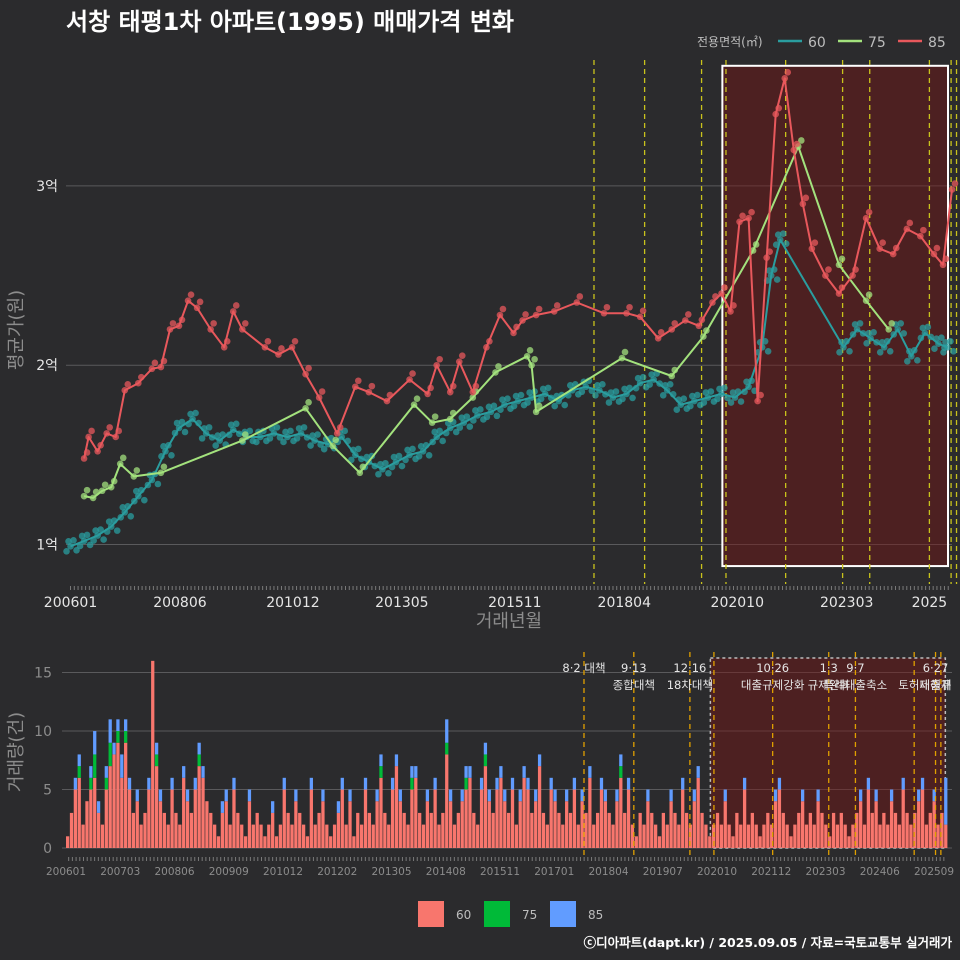 The image size is (960, 960). What do you see at coordinates (529, 915) in the screenshot?
I see `legend-bottom-label-75: 75` at bounding box center [529, 915].